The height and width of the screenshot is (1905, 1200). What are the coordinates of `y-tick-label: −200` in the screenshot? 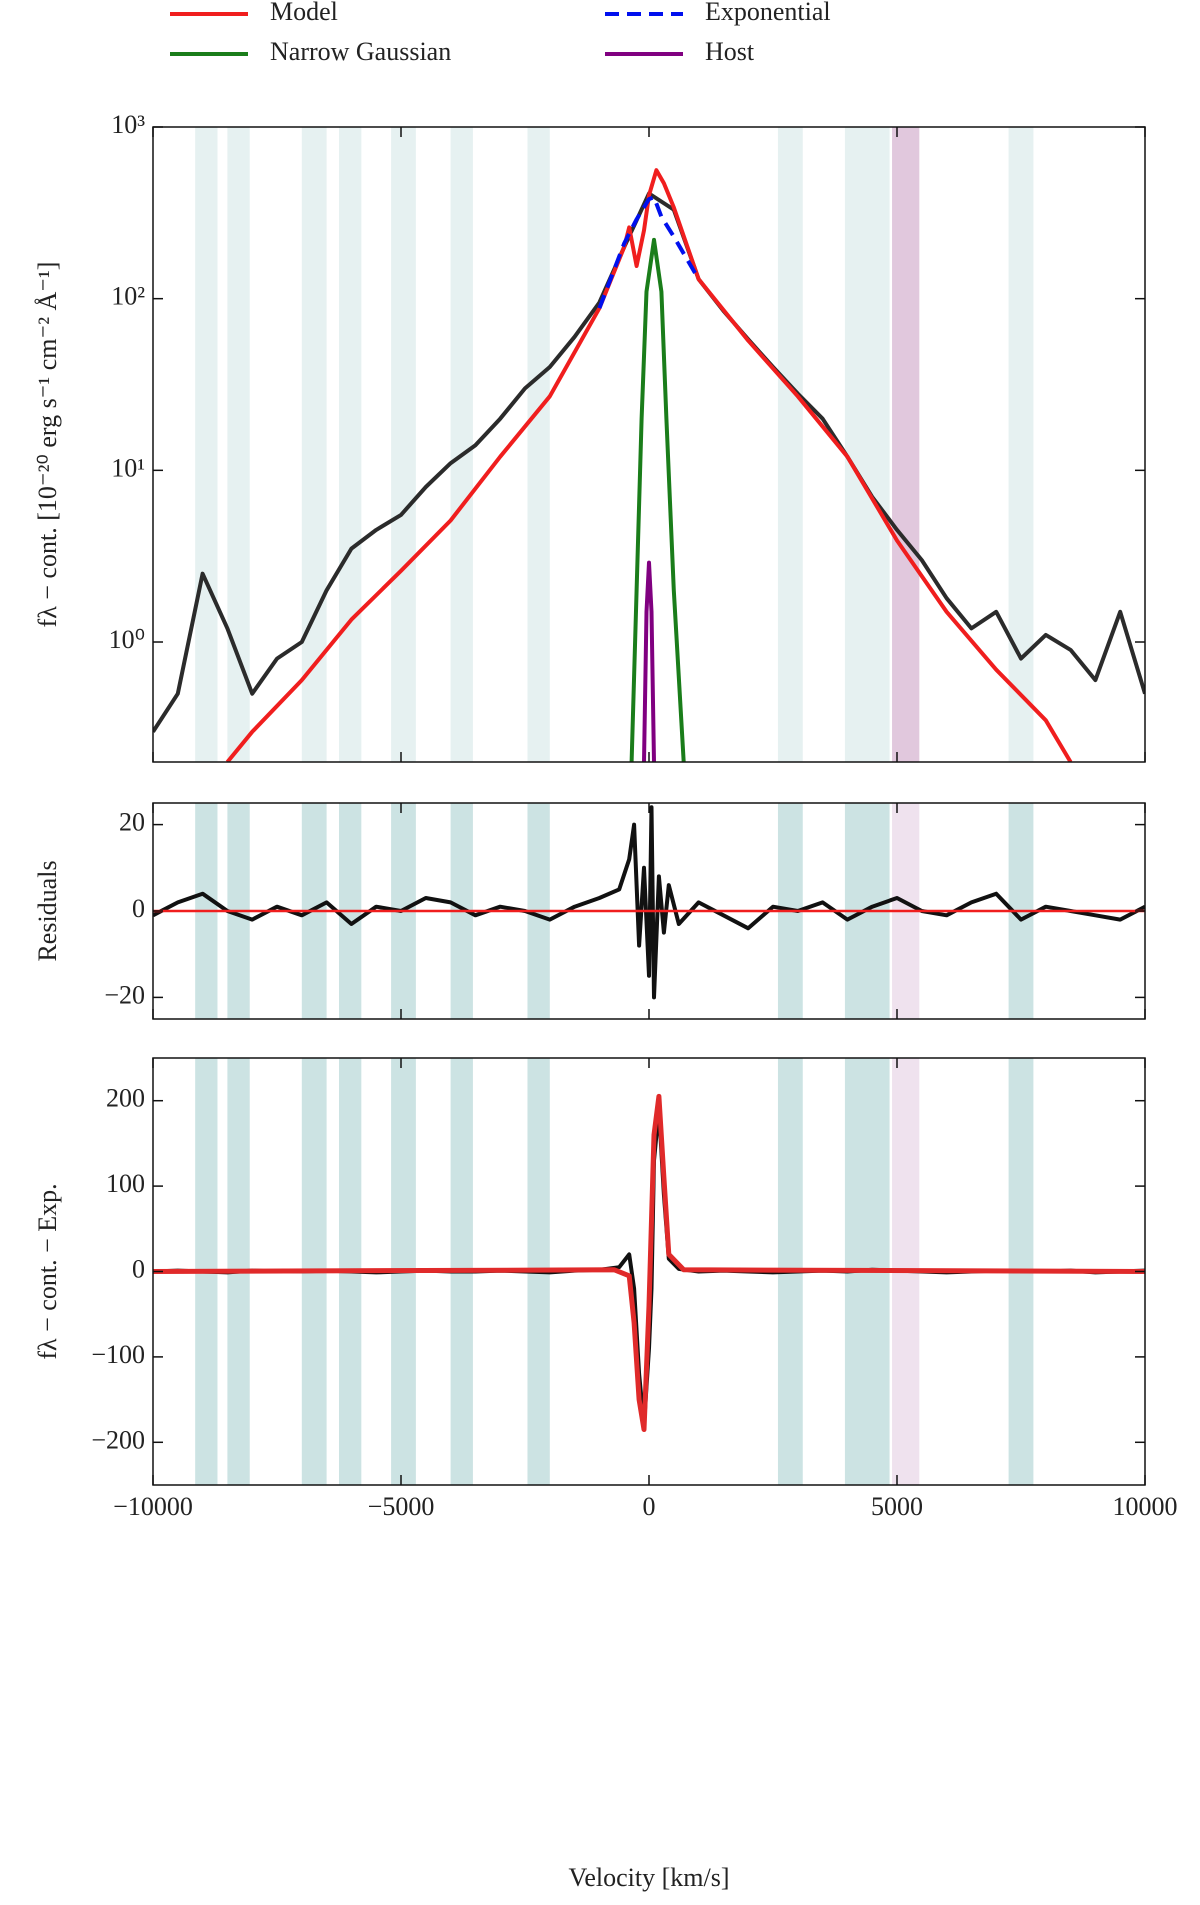 It's located at (118, 1439).